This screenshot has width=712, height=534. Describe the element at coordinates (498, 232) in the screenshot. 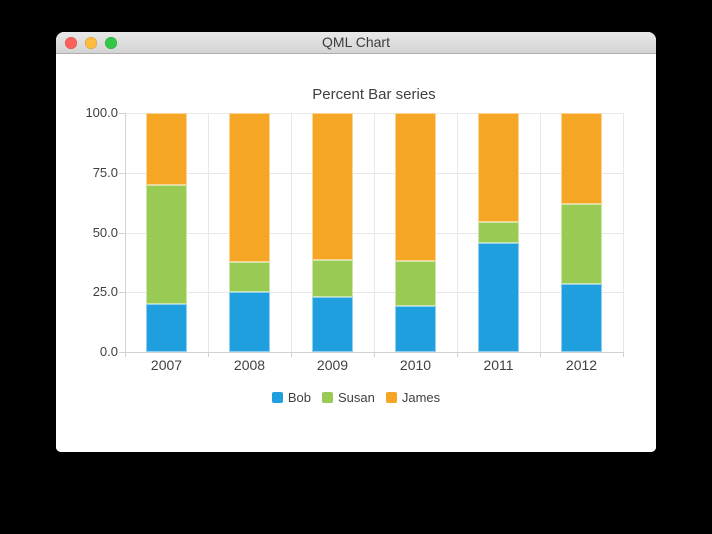

I see `bar-segment-susan-2011` at that location.